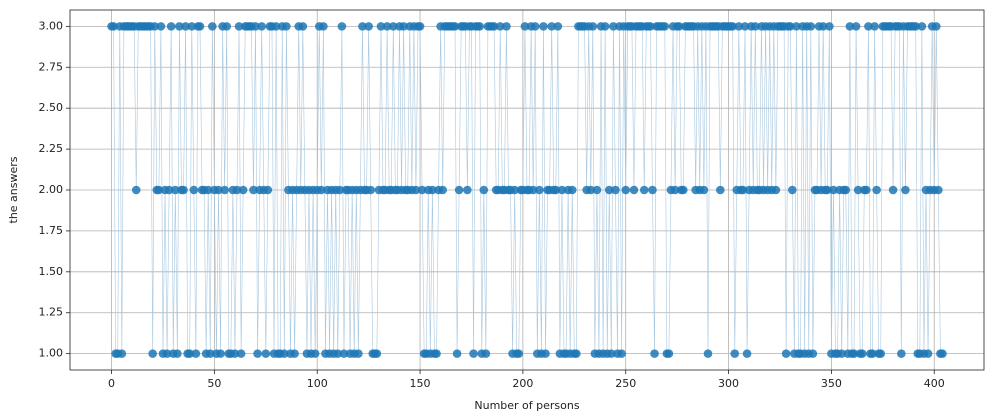  I want to click on y-tick-label: 1.25, so click(51, 312).